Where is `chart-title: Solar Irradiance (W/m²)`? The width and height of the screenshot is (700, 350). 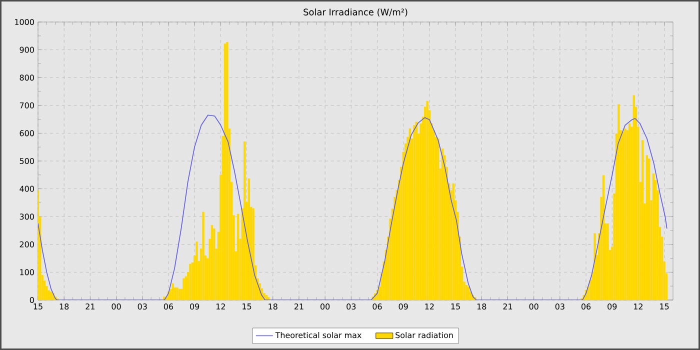
chart-title: Solar Irradiance (W/m²) is located at coordinates (356, 12).